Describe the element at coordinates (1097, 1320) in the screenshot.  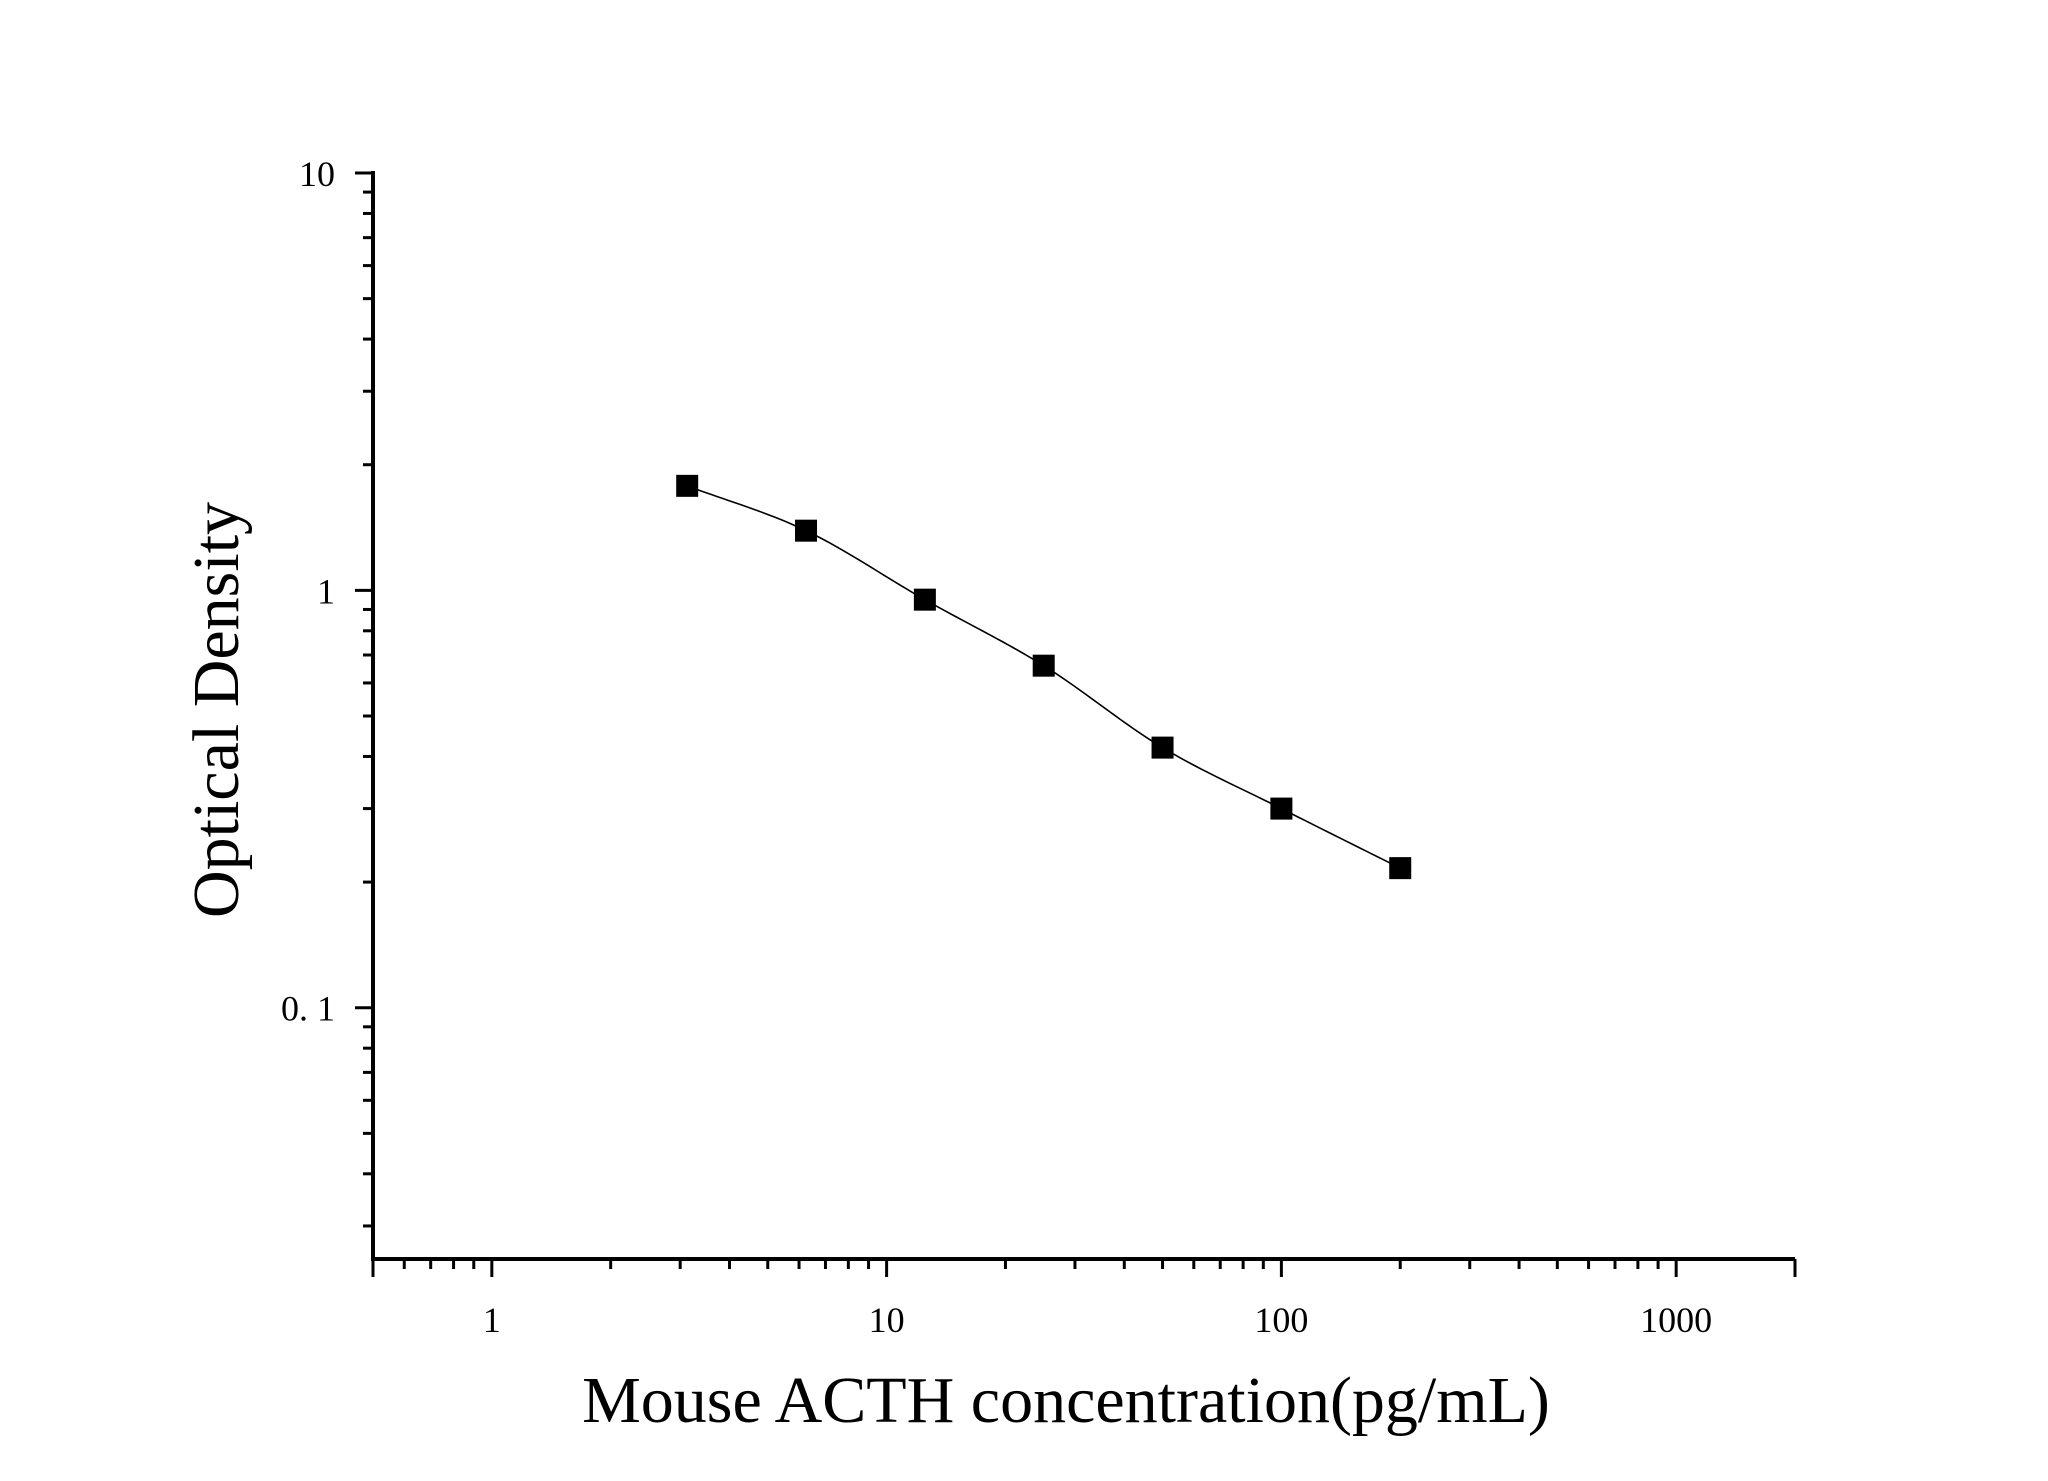
I see `x-tick-labels: 1 10 100 1000` at that location.